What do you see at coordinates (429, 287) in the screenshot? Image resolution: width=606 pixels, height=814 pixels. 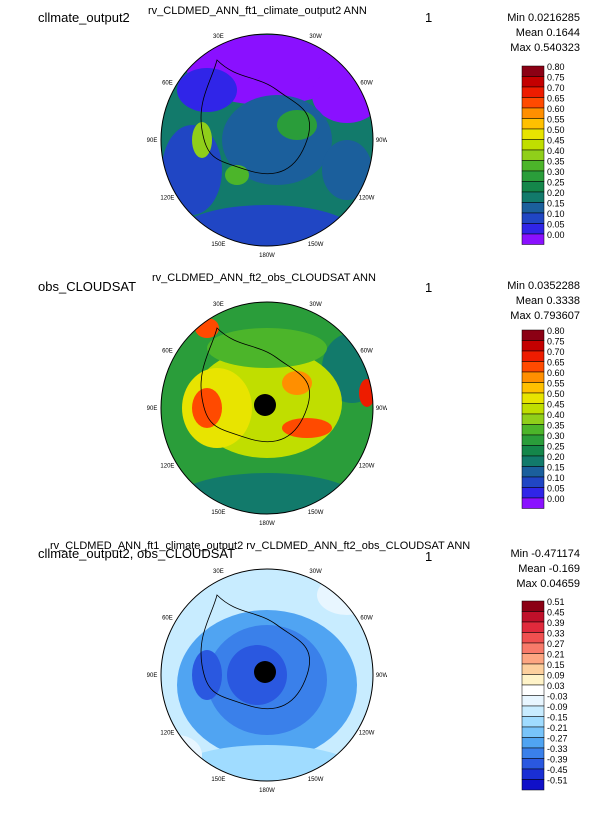 I see `panel-right-title: 1` at bounding box center [429, 287].